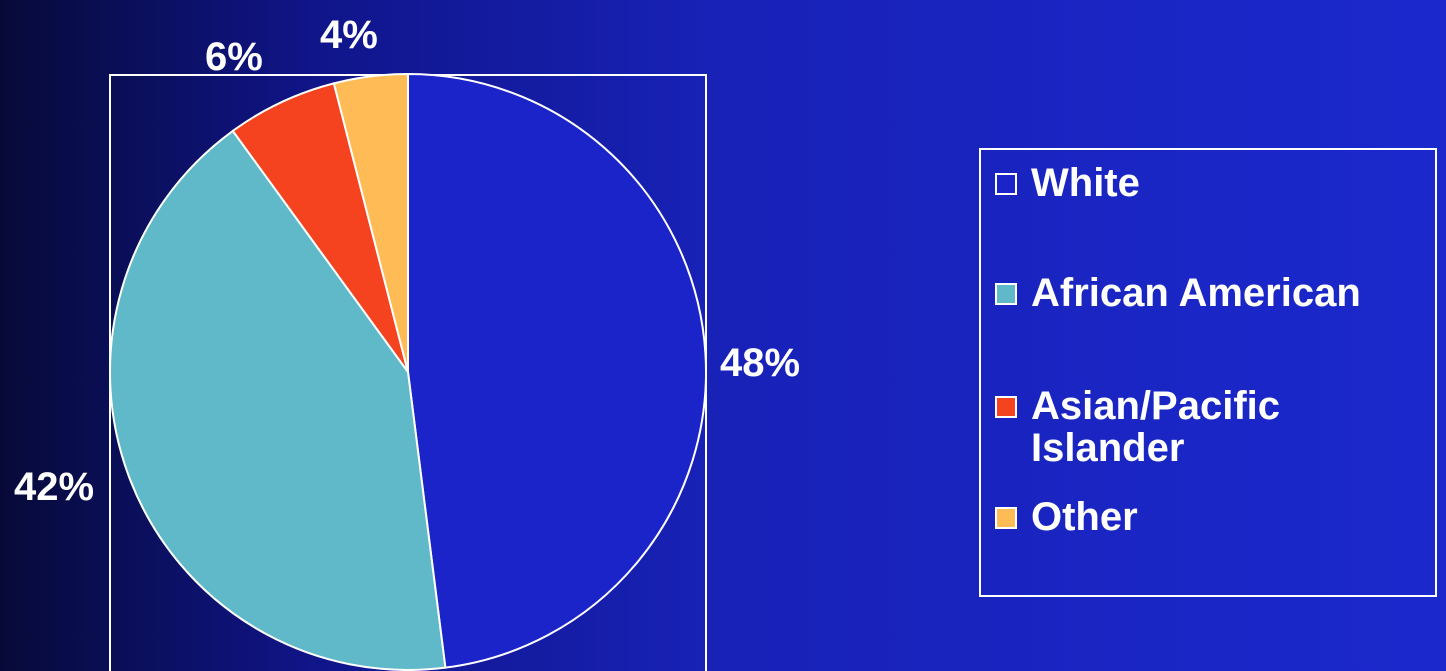 This screenshot has width=1446, height=671. What do you see at coordinates (1006, 518) in the screenshot?
I see `legend-swatch-other` at bounding box center [1006, 518].